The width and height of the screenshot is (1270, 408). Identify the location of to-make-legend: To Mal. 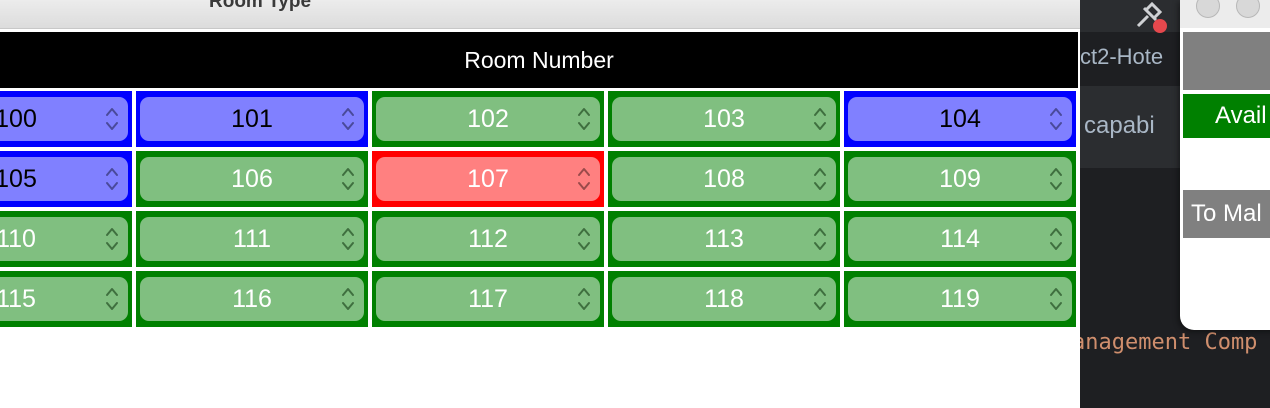
(1226, 214).